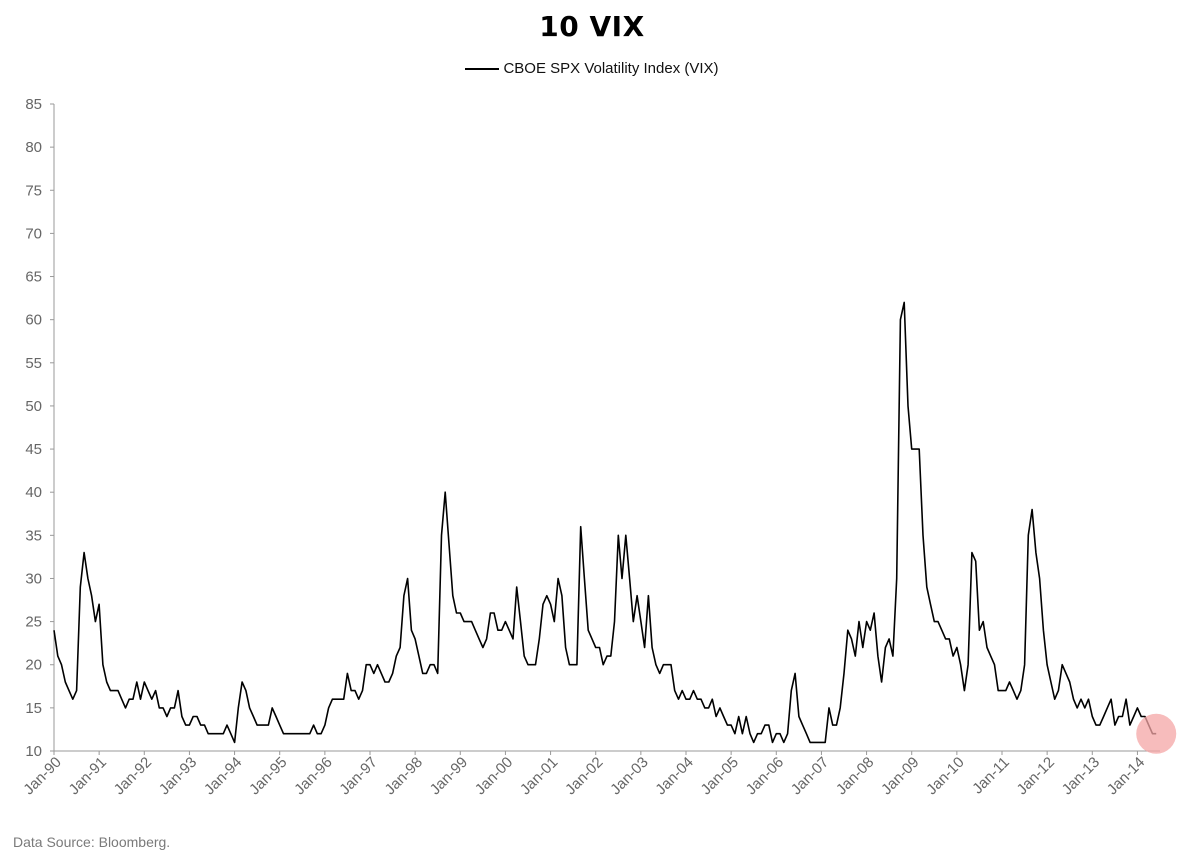  Describe the element at coordinates (494, 776) in the screenshot. I see `x-tick-label: Jan-00` at that location.